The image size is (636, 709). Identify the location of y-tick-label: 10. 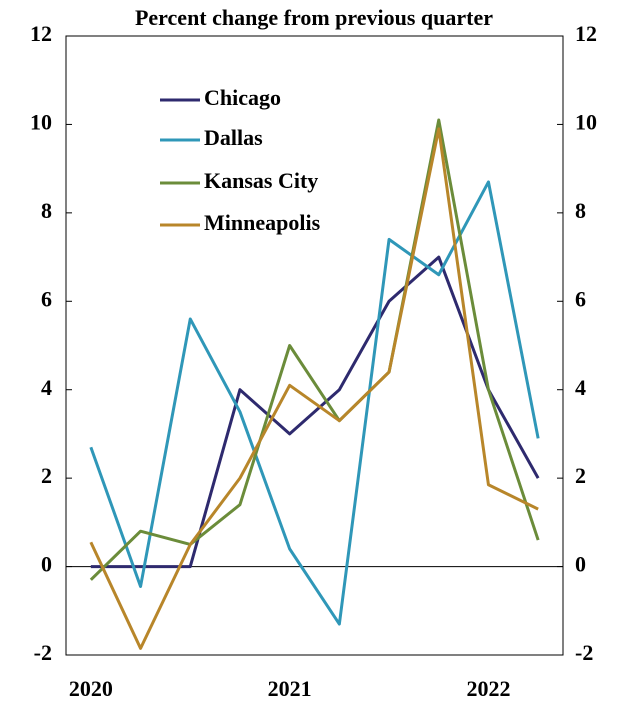
(41, 121).